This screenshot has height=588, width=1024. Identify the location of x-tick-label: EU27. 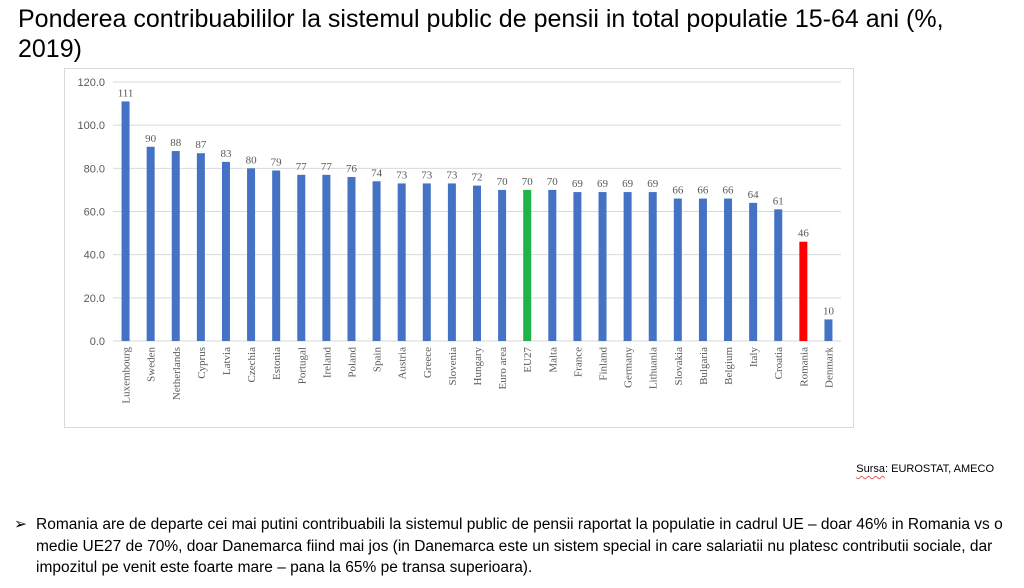
(528, 360).